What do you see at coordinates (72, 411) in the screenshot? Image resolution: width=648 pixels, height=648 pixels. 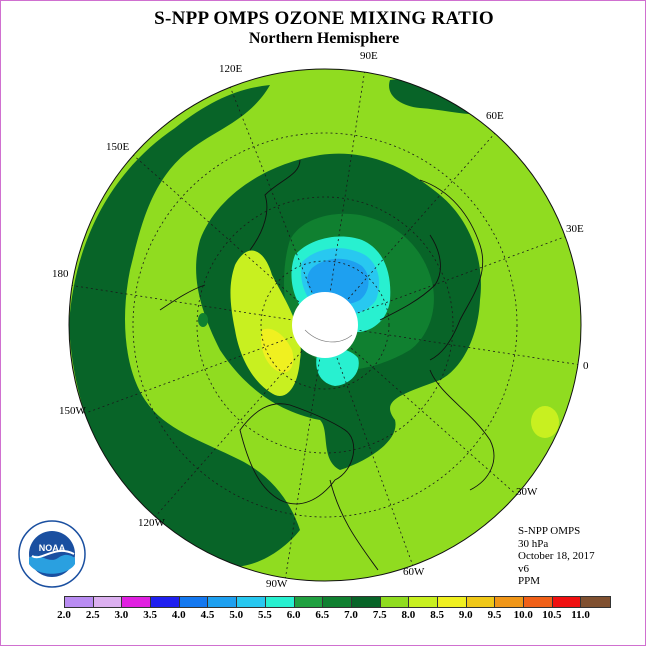 I see `lon-label-150w: 150W` at bounding box center [72, 411].